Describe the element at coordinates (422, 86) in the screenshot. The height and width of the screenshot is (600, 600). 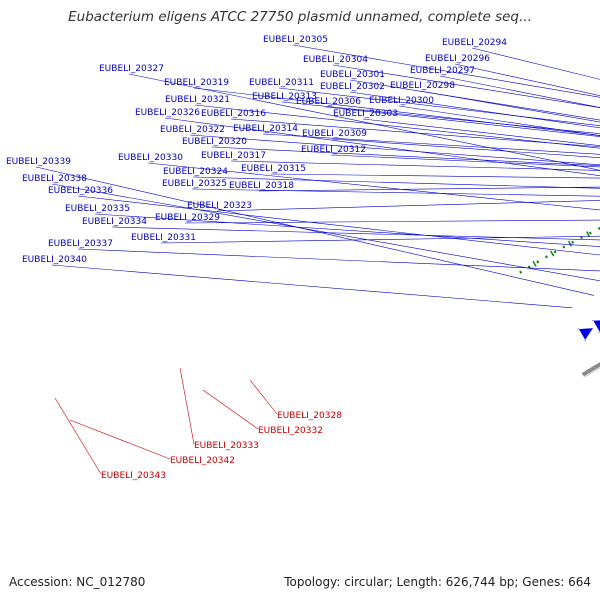
I see `gene-label-eubeli_20298: EUBELI_20298` at that location.